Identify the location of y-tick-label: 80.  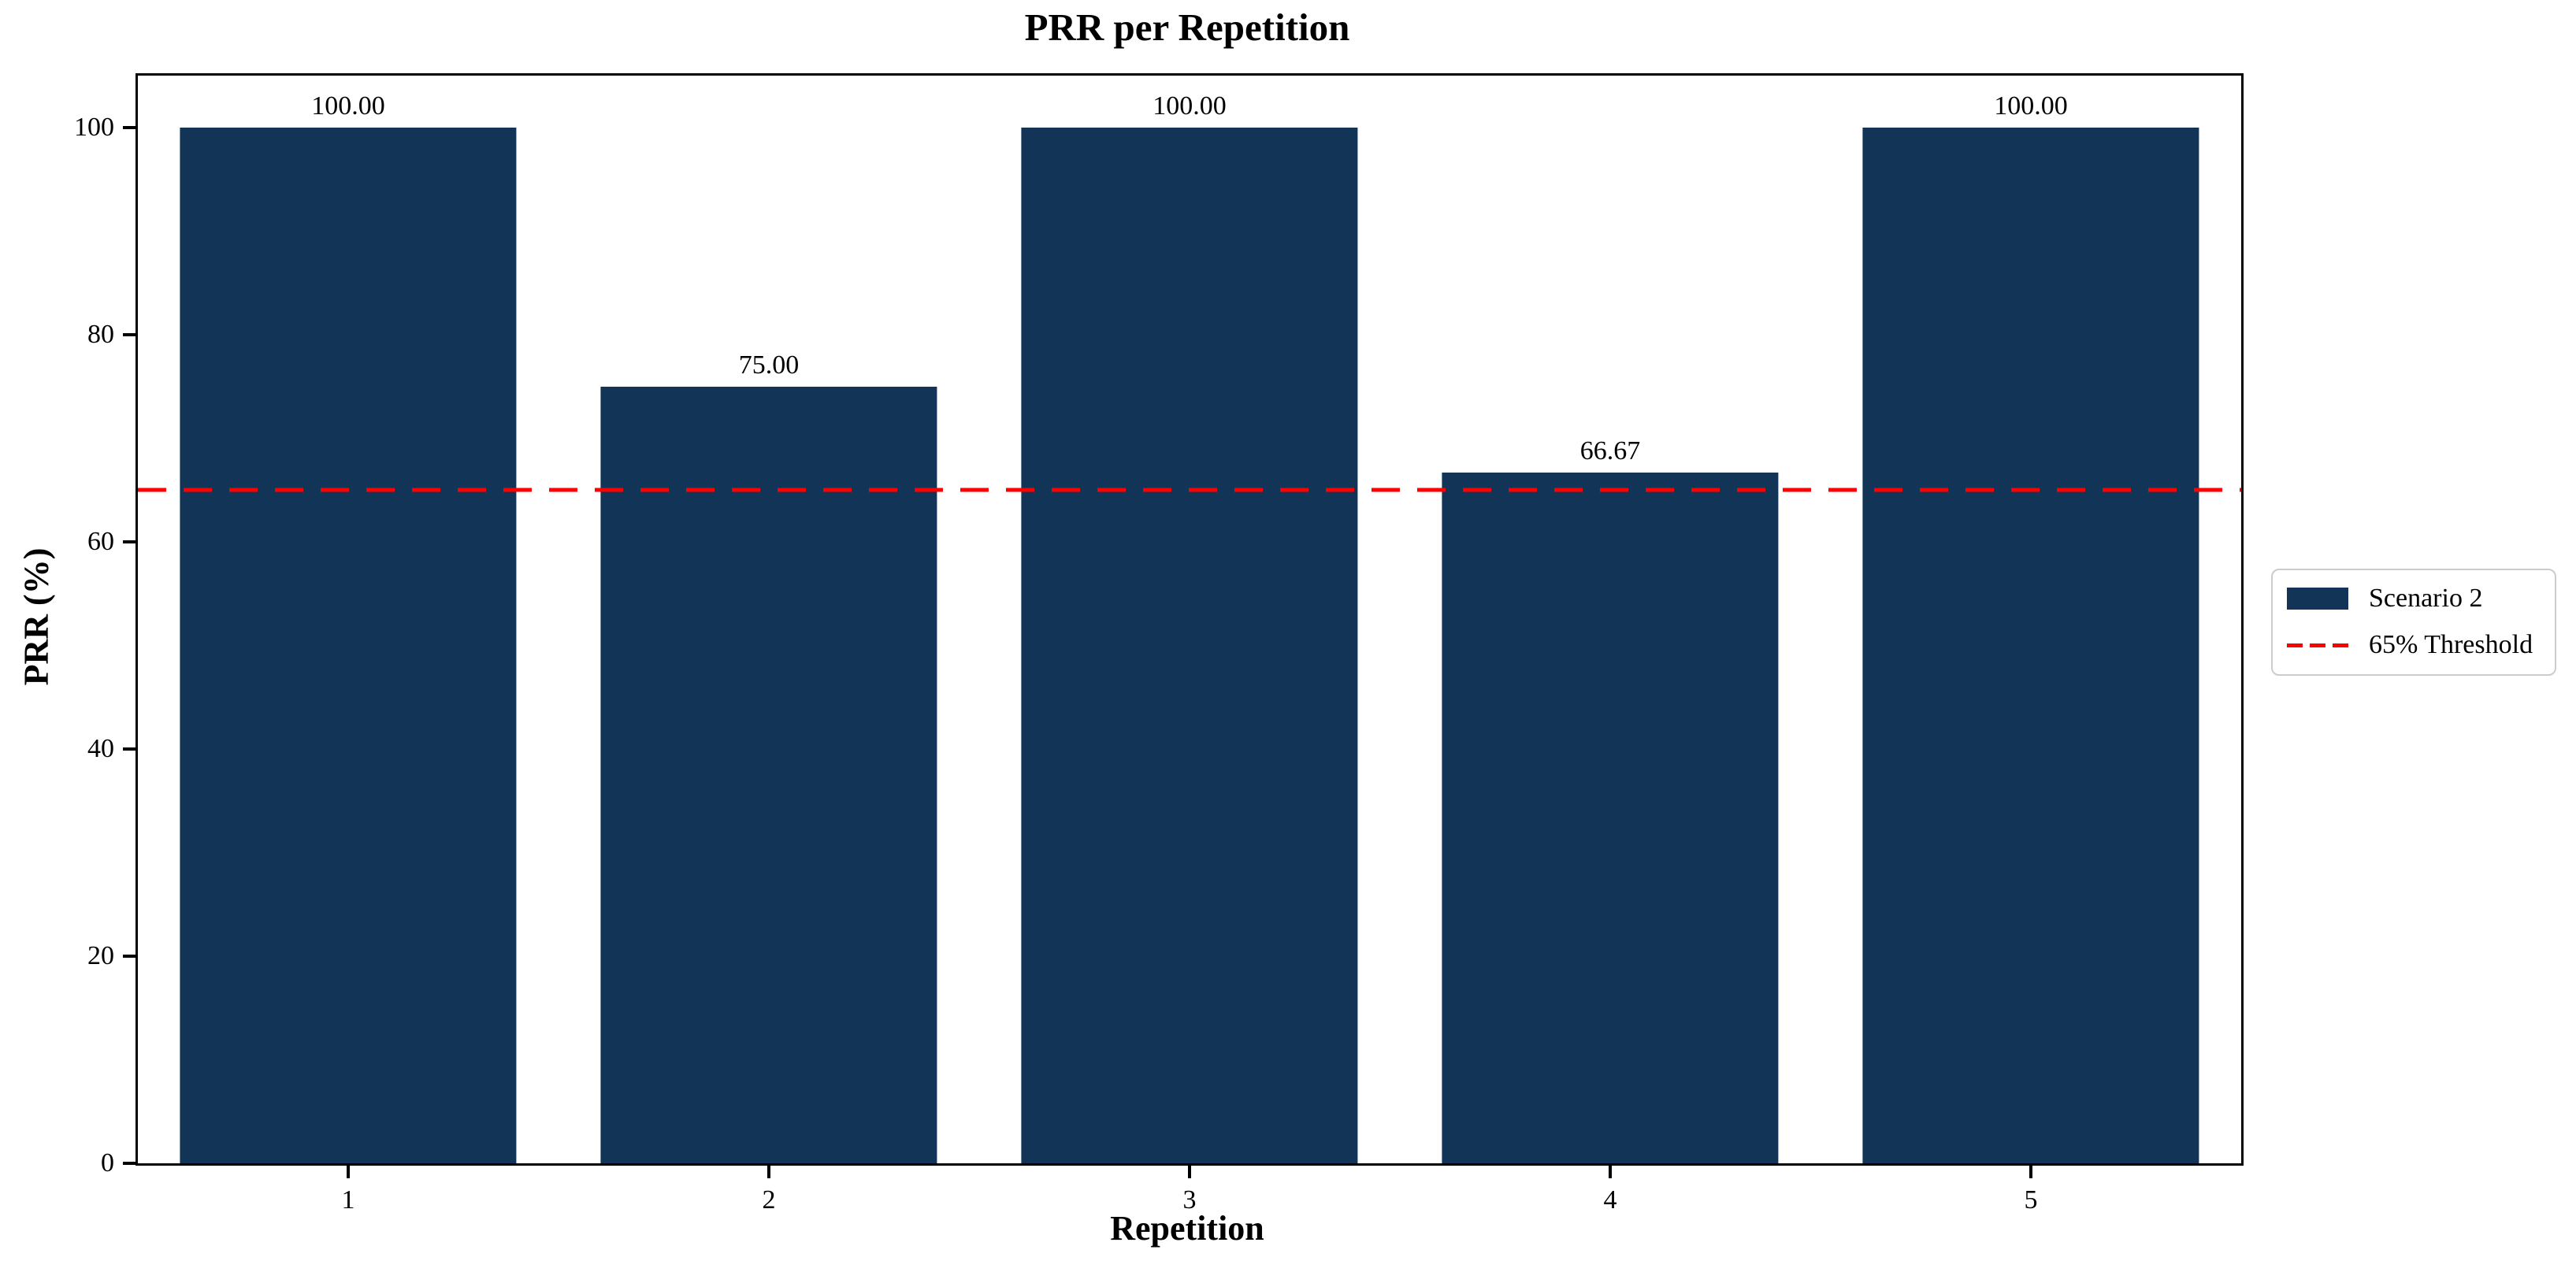
(100, 334).